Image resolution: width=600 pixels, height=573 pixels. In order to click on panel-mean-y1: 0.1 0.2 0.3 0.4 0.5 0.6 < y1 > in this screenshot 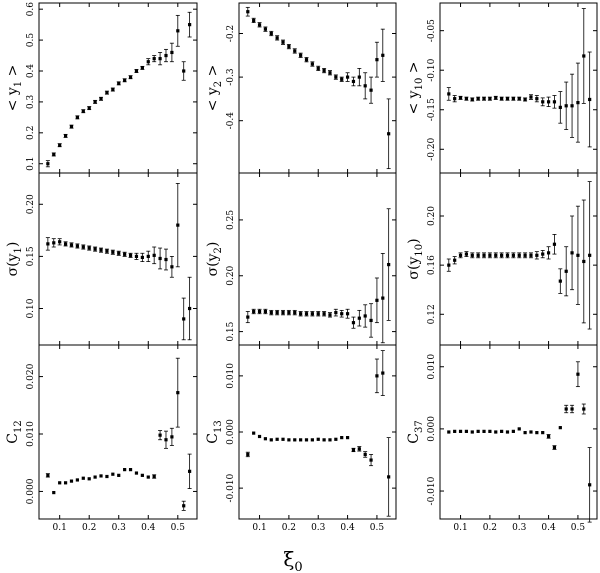, I will do `click(101, 88)`.